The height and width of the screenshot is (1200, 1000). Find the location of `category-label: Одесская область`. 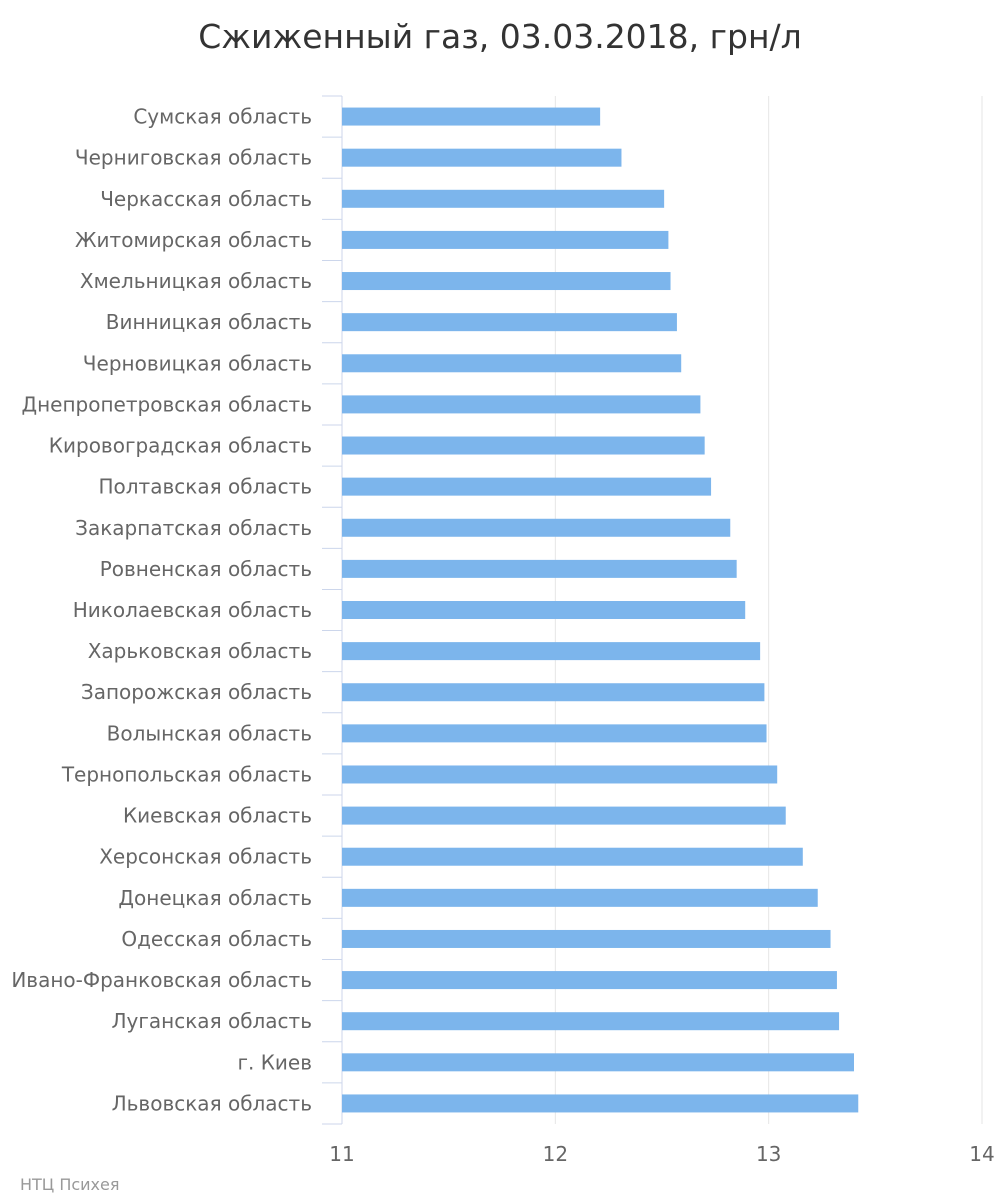

category-label: Одесская область is located at coordinates (216, 939).